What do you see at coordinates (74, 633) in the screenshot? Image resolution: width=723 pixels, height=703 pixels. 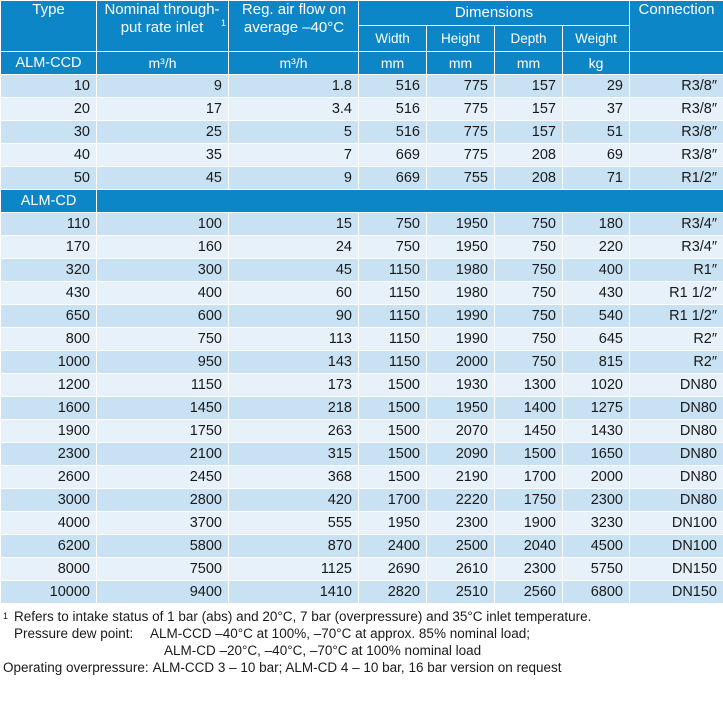 I see `dewpoint-label: Pressure dew point:` at bounding box center [74, 633].